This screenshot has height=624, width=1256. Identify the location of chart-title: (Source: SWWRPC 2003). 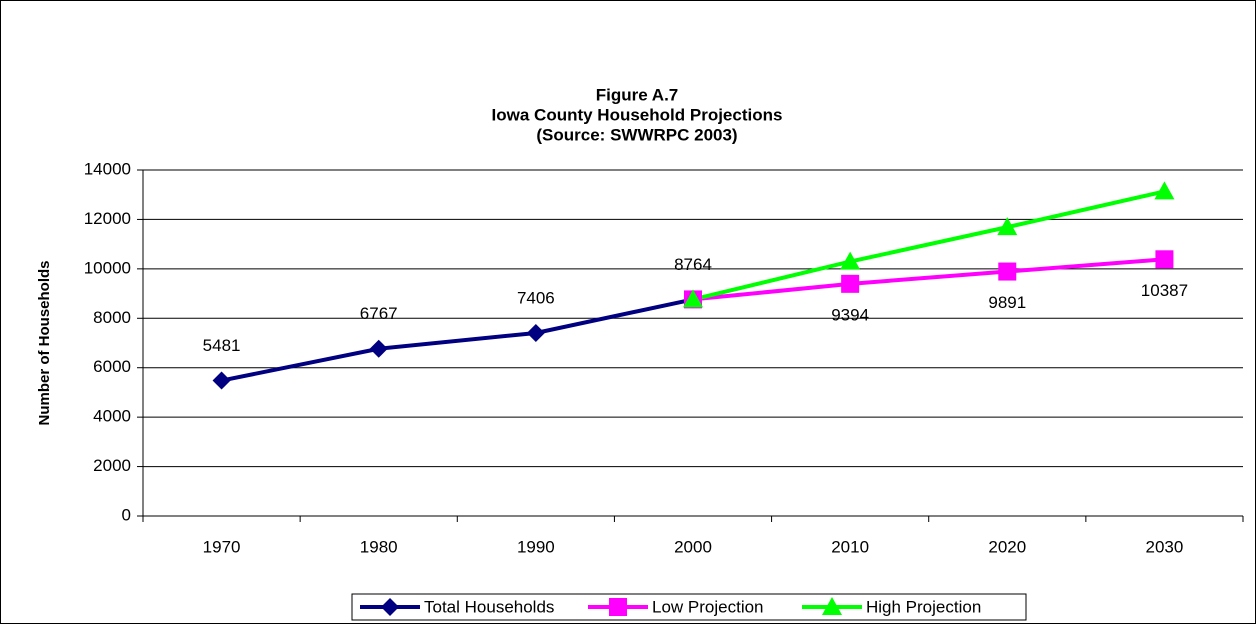
(636, 134).